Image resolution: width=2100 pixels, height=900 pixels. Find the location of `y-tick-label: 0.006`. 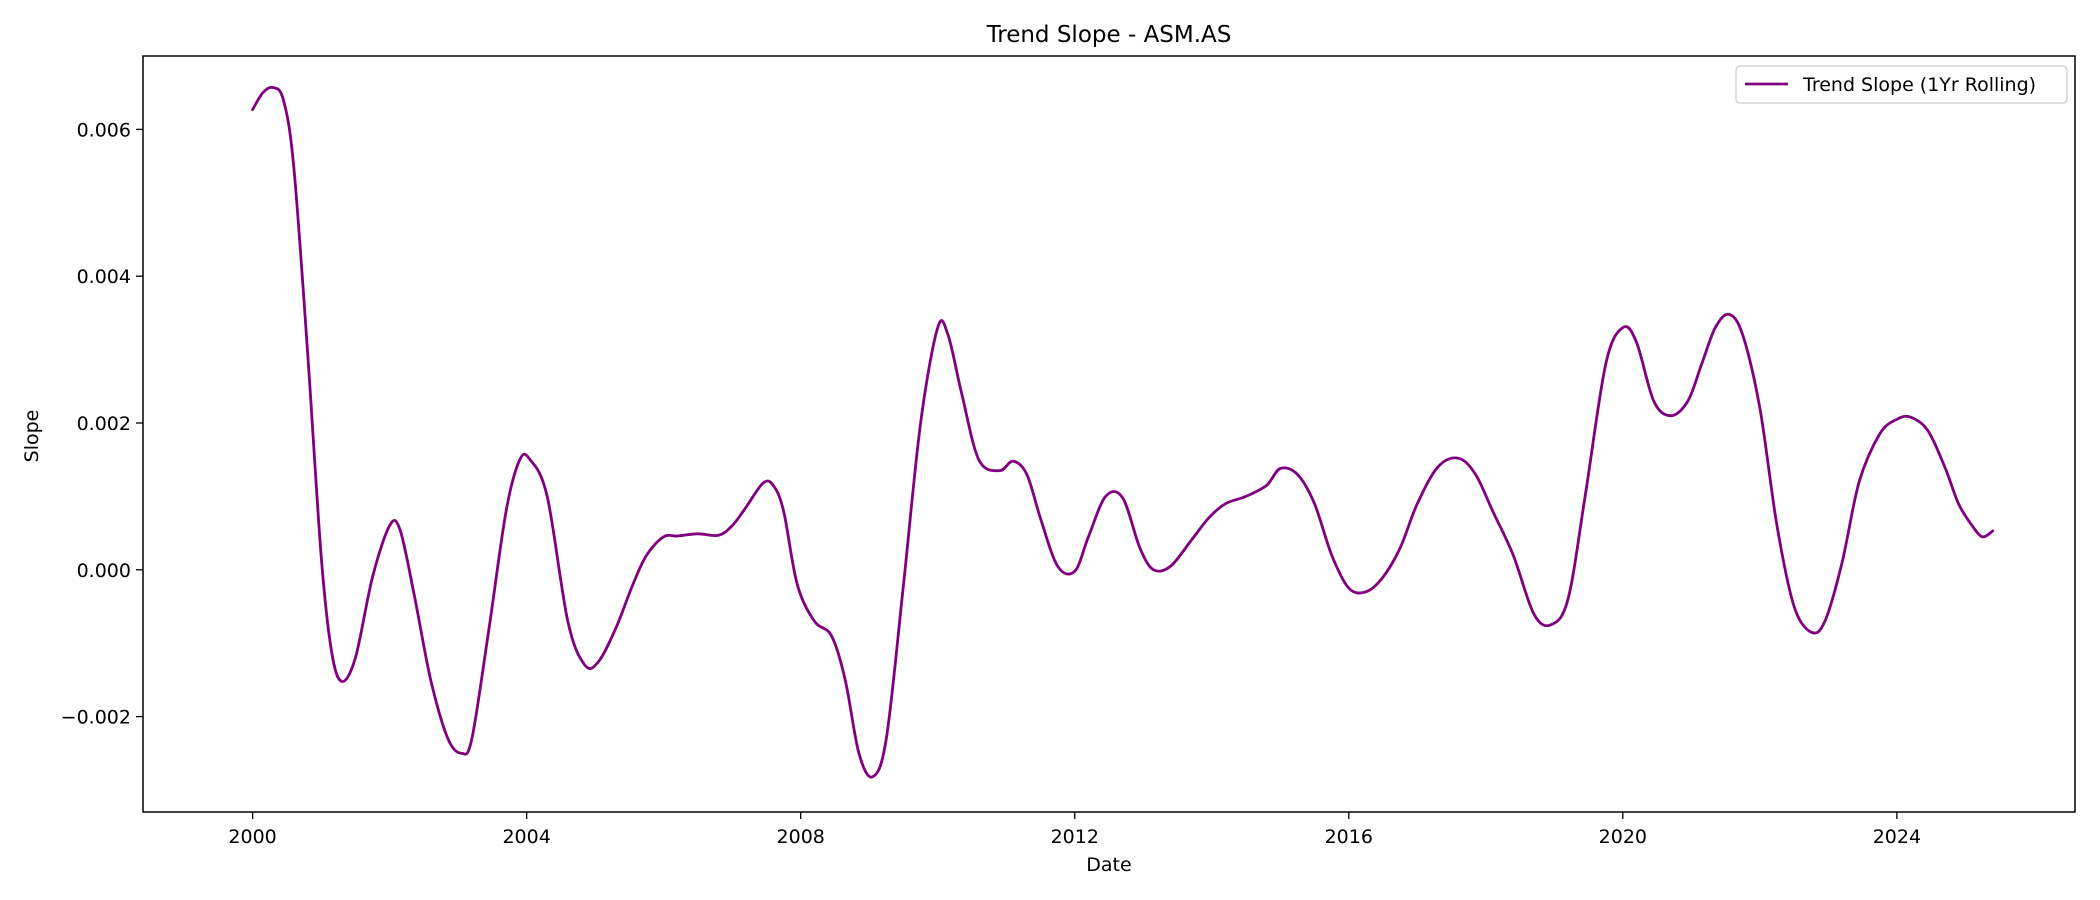

y-tick-label: 0.006 is located at coordinates (104, 130).